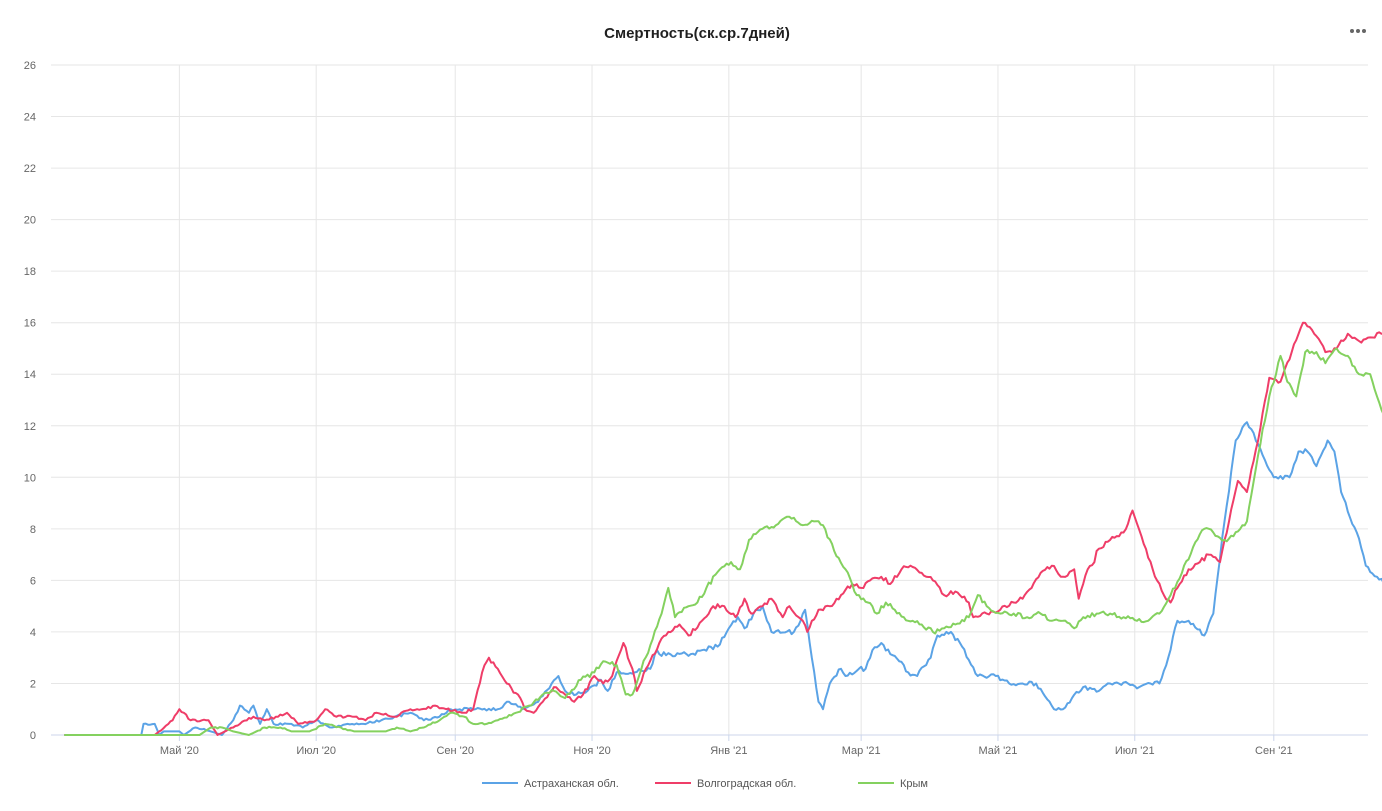 The width and height of the screenshot is (1382, 811). I want to click on chart-title: Смертность(ск.ср.7дней), so click(697, 33).